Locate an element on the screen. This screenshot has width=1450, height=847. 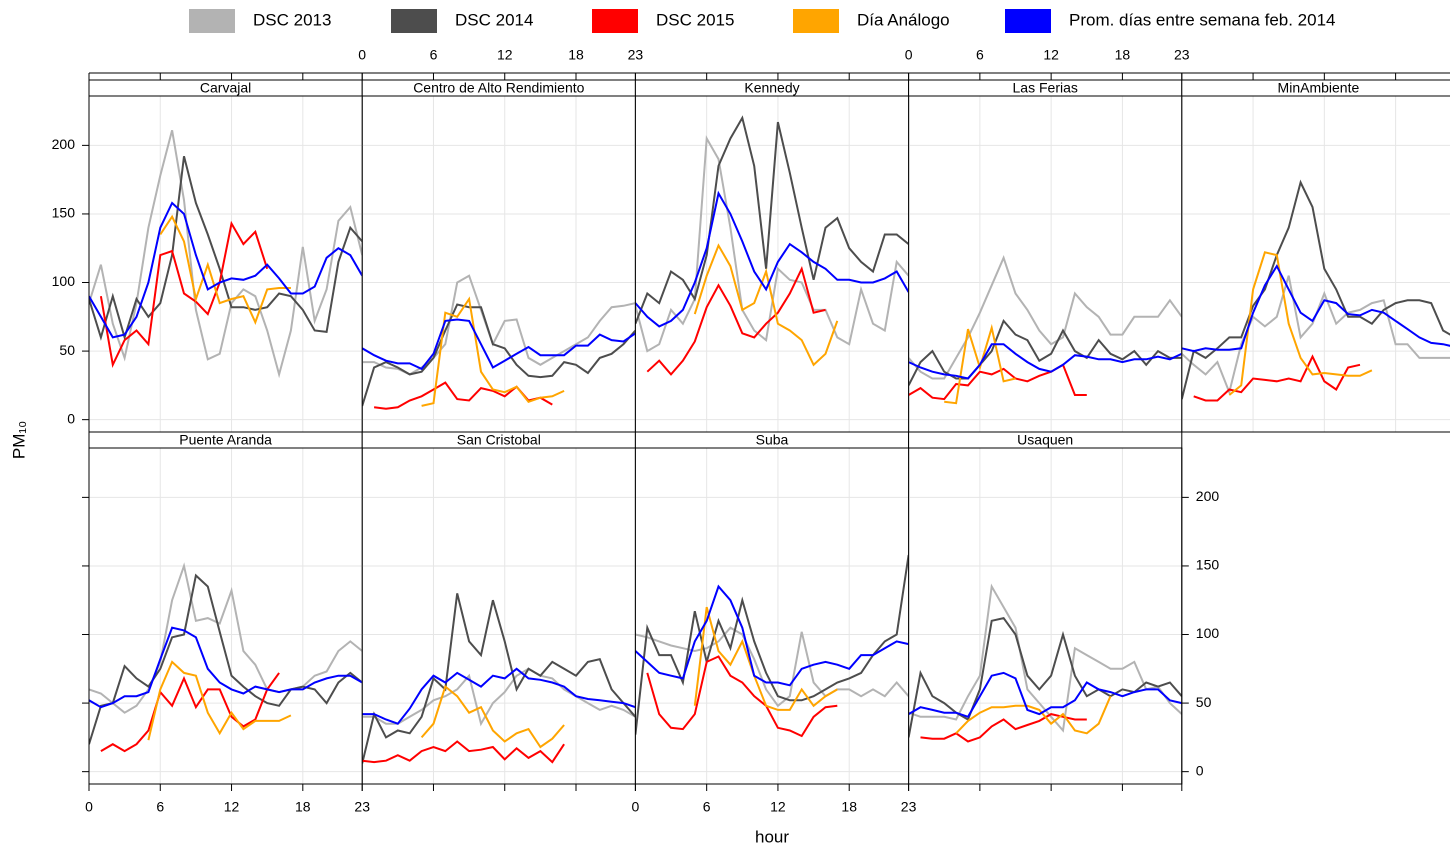
legend-label: Prom. días entre semana feb. 2014 is located at coordinates (1202, 19).